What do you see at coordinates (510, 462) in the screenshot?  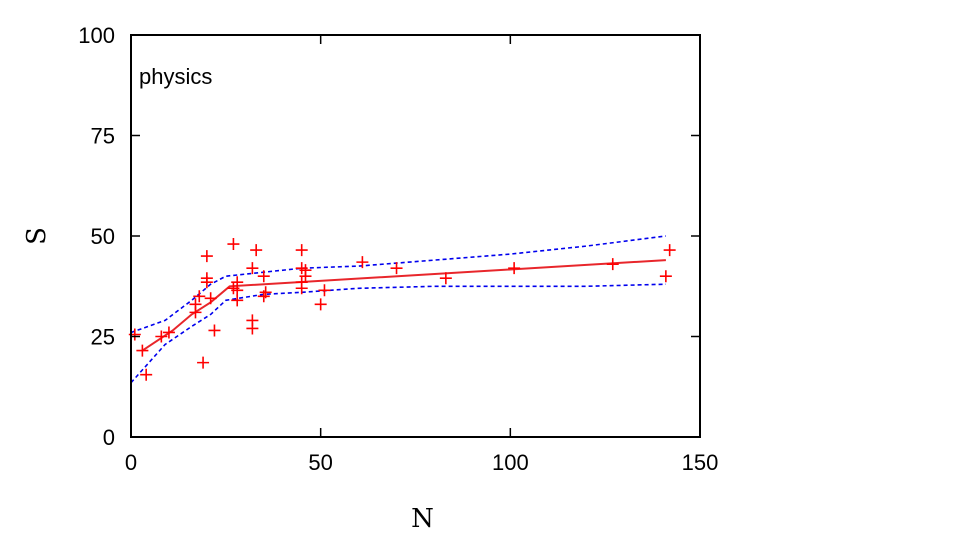 I see `x-tick-label: 100` at bounding box center [510, 462].